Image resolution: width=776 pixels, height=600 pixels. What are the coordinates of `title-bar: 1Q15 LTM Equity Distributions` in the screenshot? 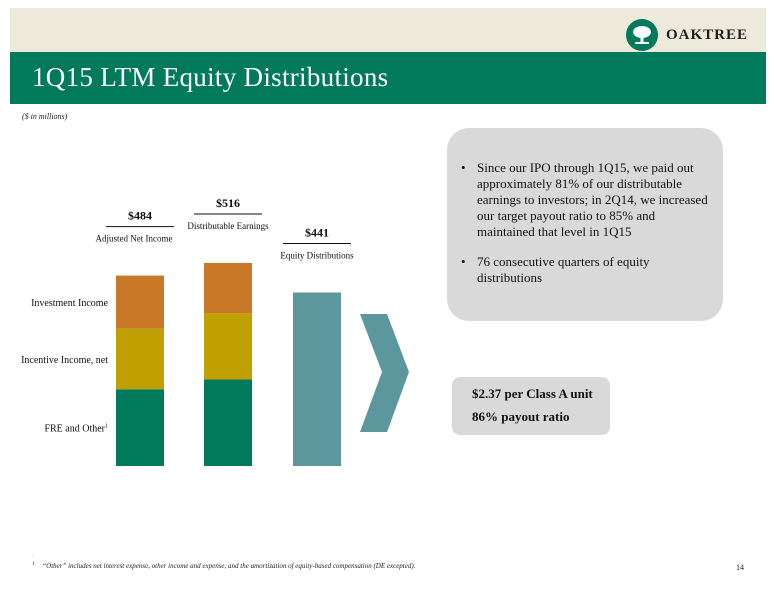 It's located at (388, 78).